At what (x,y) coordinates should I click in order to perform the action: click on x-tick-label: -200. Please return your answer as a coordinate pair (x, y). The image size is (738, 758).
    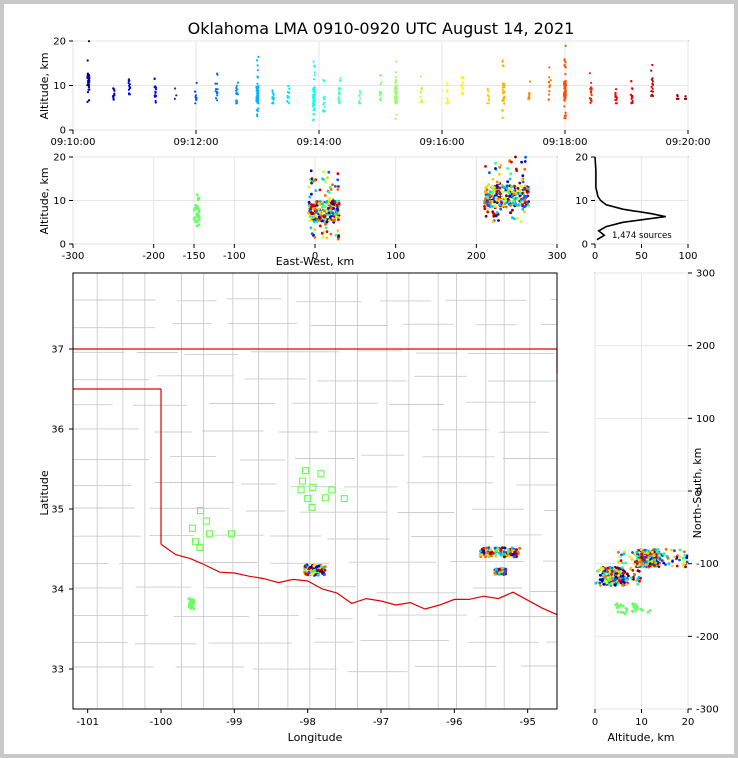
    Looking at the image, I should click on (153, 256).